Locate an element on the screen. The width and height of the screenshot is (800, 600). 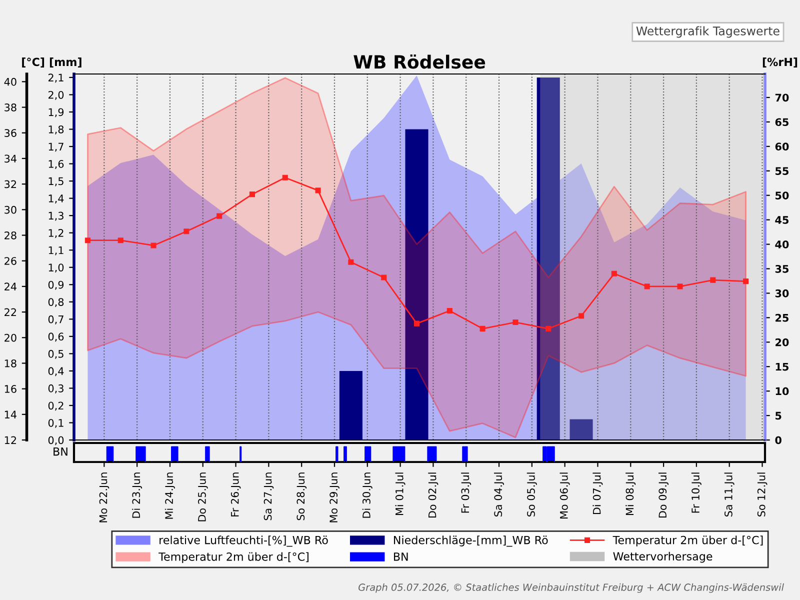
y2-tick-label: 2,0 is located at coordinates (56, 95).